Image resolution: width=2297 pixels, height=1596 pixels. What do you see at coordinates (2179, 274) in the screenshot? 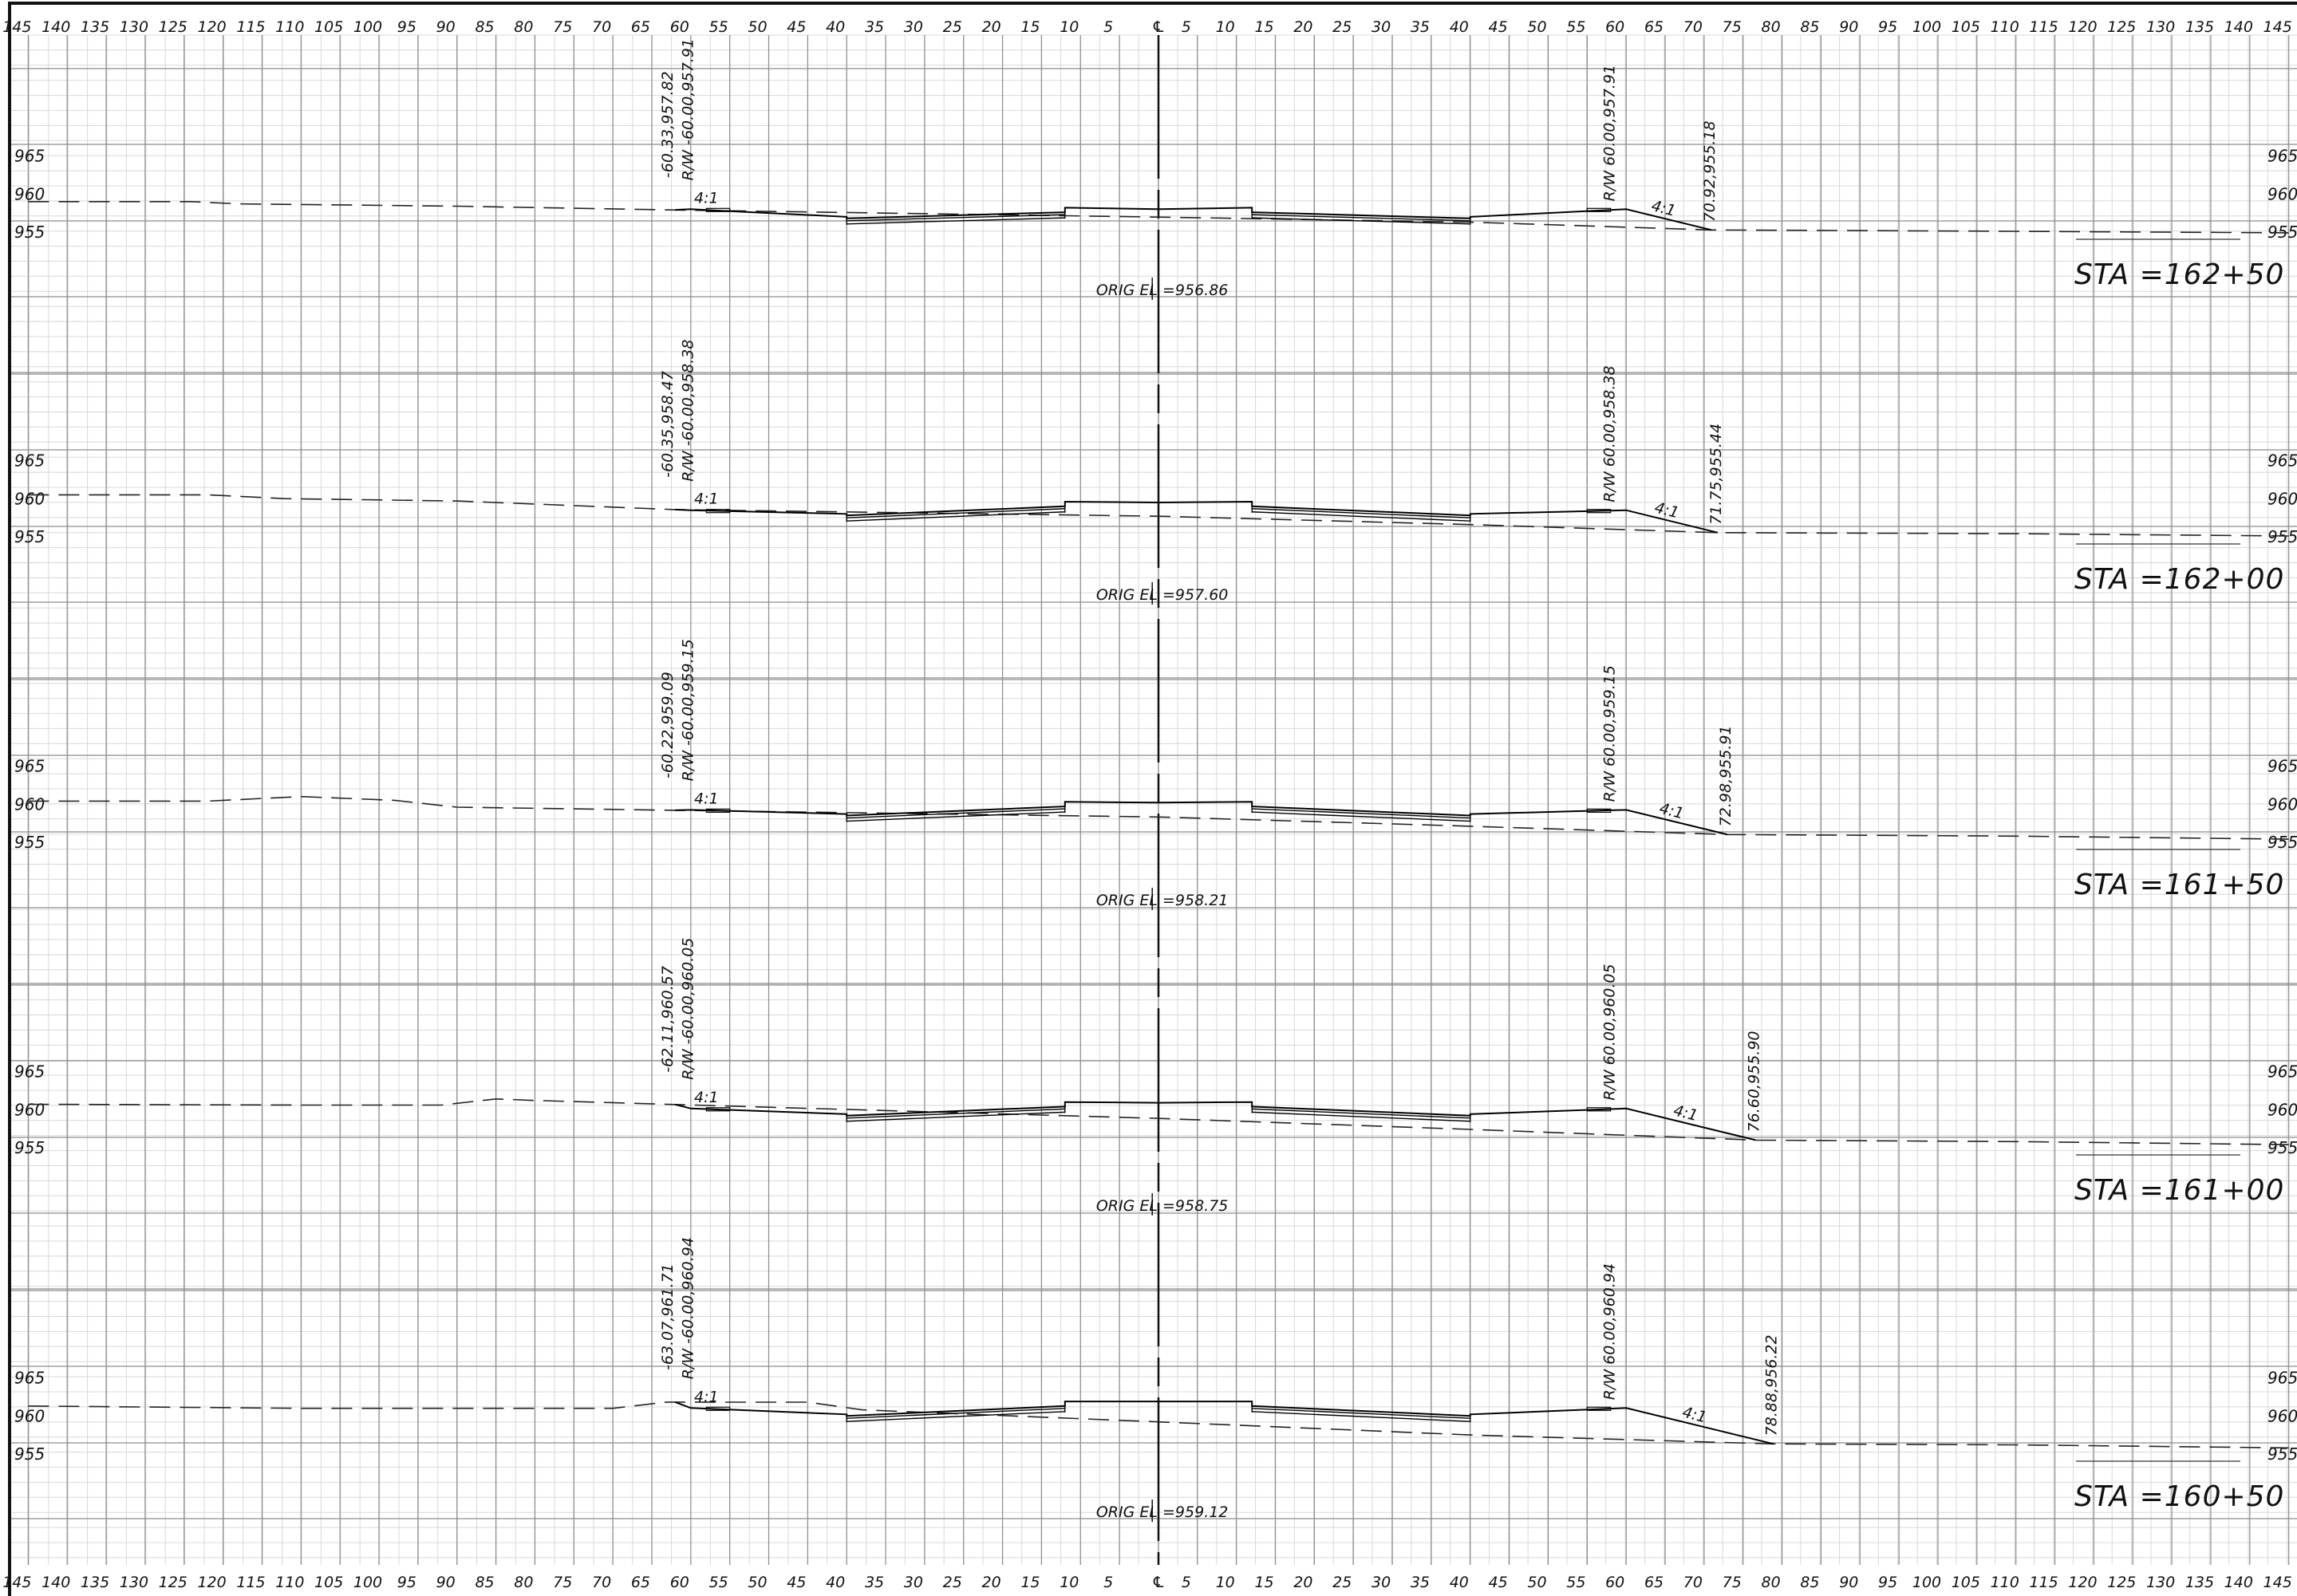
I see `station-label: STA =162+50` at bounding box center [2179, 274].